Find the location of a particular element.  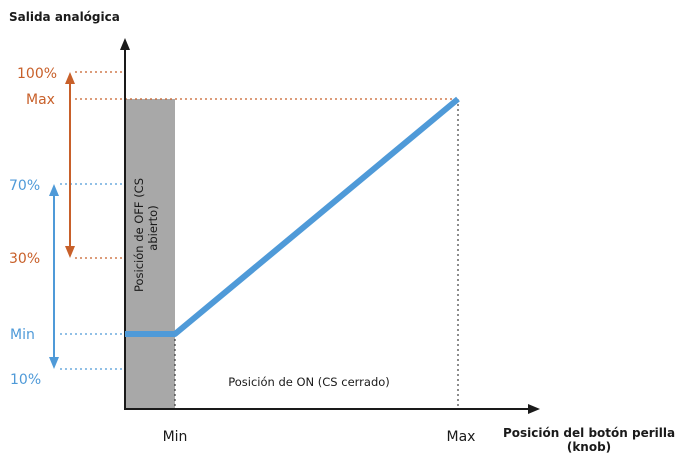

blue-arrow-head-down is located at coordinates (54, 363).